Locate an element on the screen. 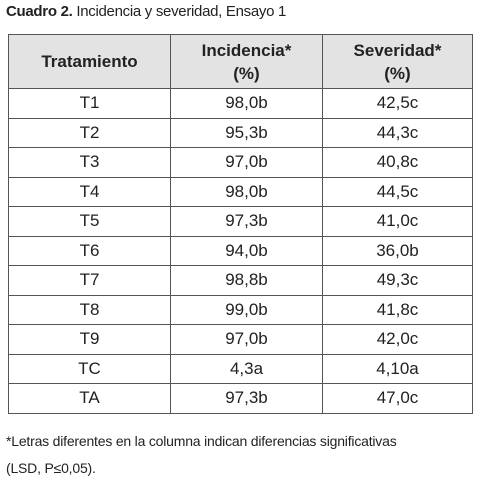 This screenshot has width=480, height=484. table-cell: 40,8c is located at coordinates (397, 162).